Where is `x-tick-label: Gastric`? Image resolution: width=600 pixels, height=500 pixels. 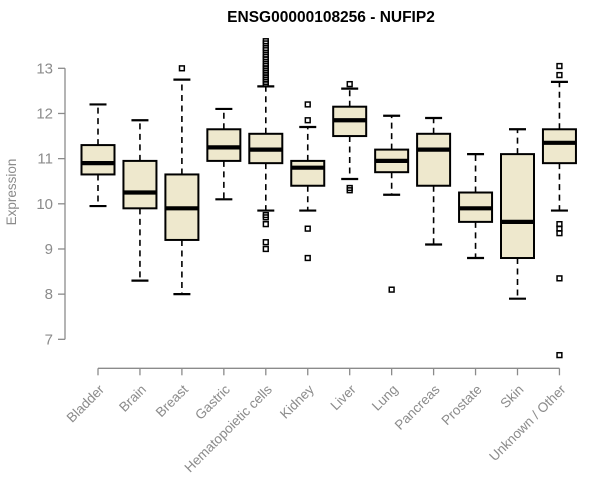
x-tick-label: Gastric is located at coordinates (212, 402).